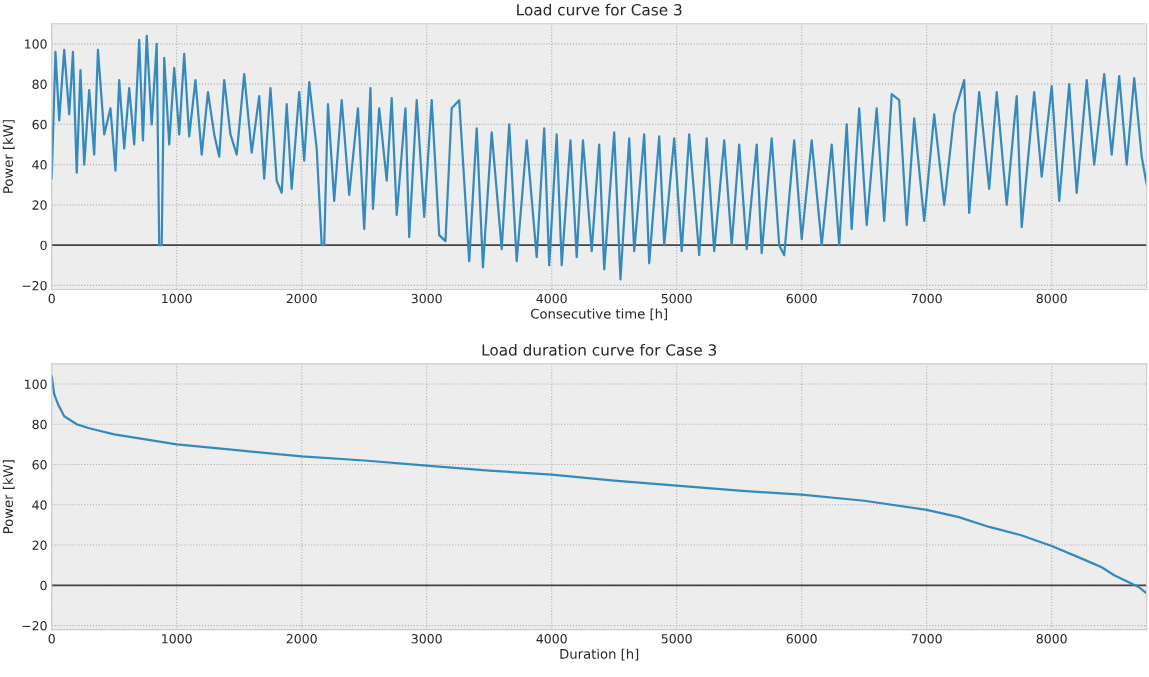 The image size is (1149, 677). I want to click on chart-title: Load duration curve for Case 3, so click(599, 349).